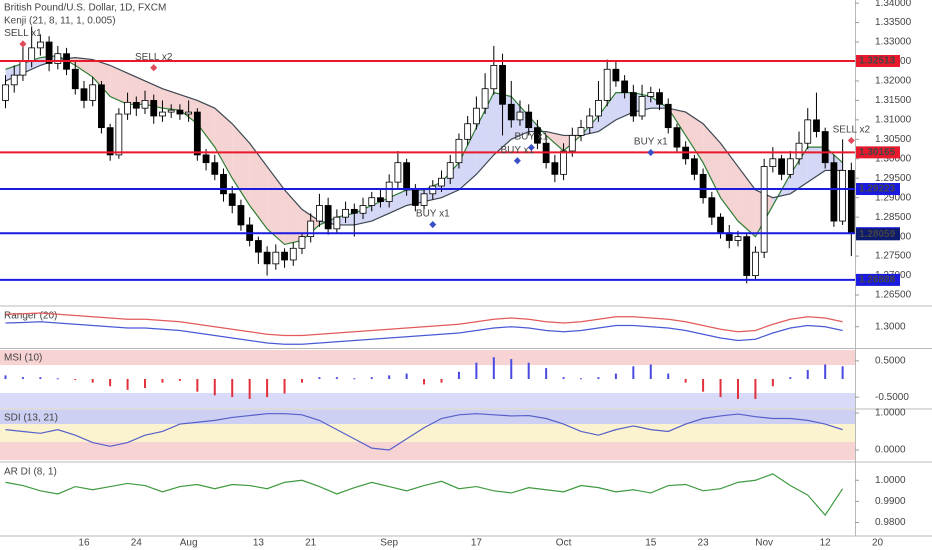  Describe the element at coordinates (893, 197) in the screenshot. I see `y-tick-label: 1.29000` at that location.